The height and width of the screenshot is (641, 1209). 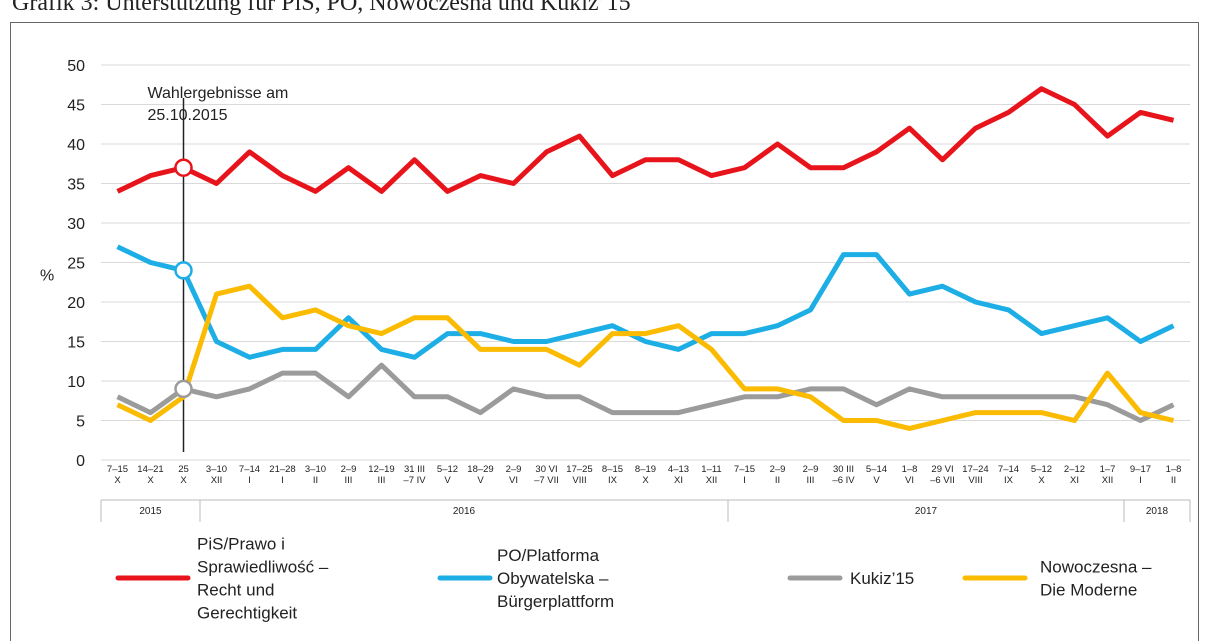 I want to click on year-label: 2016, so click(x=464, y=511).